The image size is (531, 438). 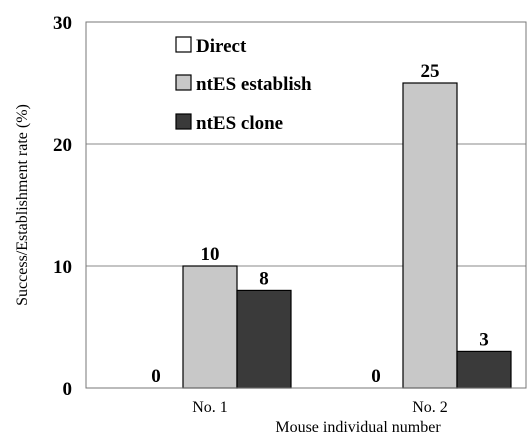 What do you see at coordinates (210, 407) in the screenshot?
I see `x-tick-label-1: No. 1` at bounding box center [210, 407].